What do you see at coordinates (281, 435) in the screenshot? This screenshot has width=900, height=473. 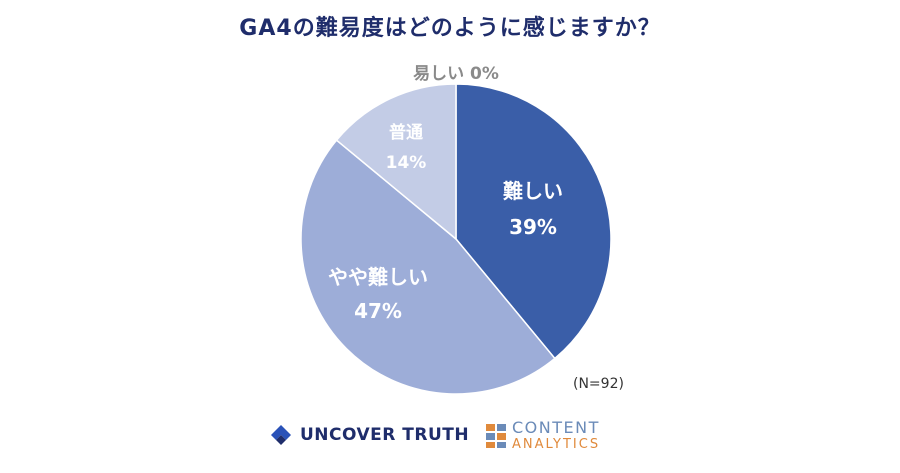 I see `uncover-truth-logo-icon` at bounding box center [281, 435].